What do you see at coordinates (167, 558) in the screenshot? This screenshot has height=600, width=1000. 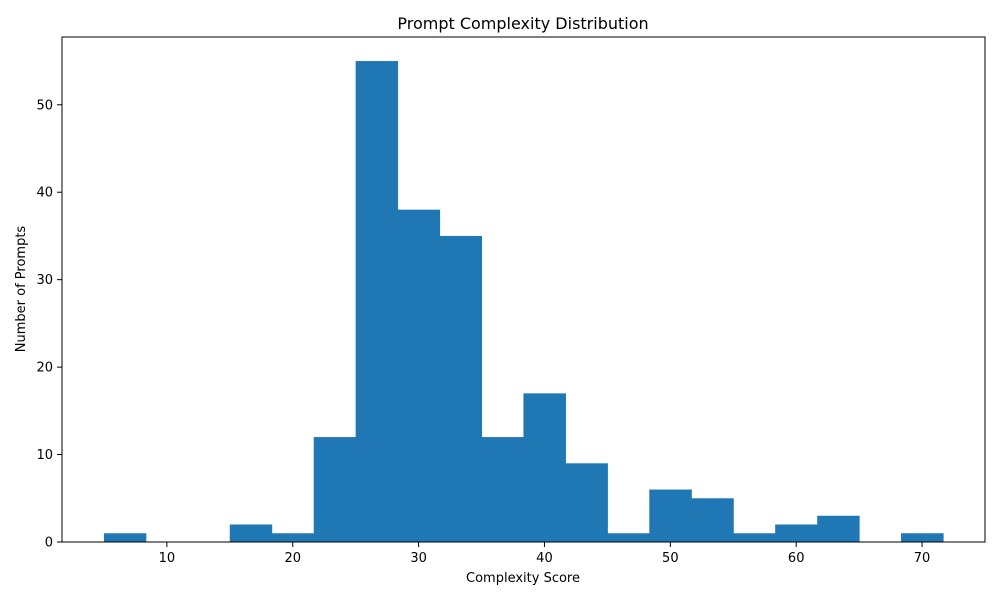 I see `x-tick-label: 10` at bounding box center [167, 558].